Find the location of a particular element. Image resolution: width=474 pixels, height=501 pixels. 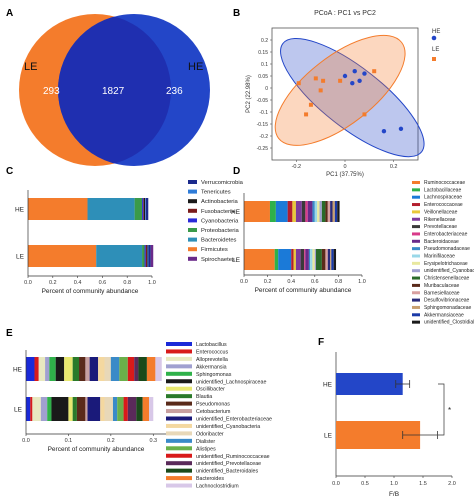

fb-xtick-label-4: 2.0 is located at coordinates (452, 484).